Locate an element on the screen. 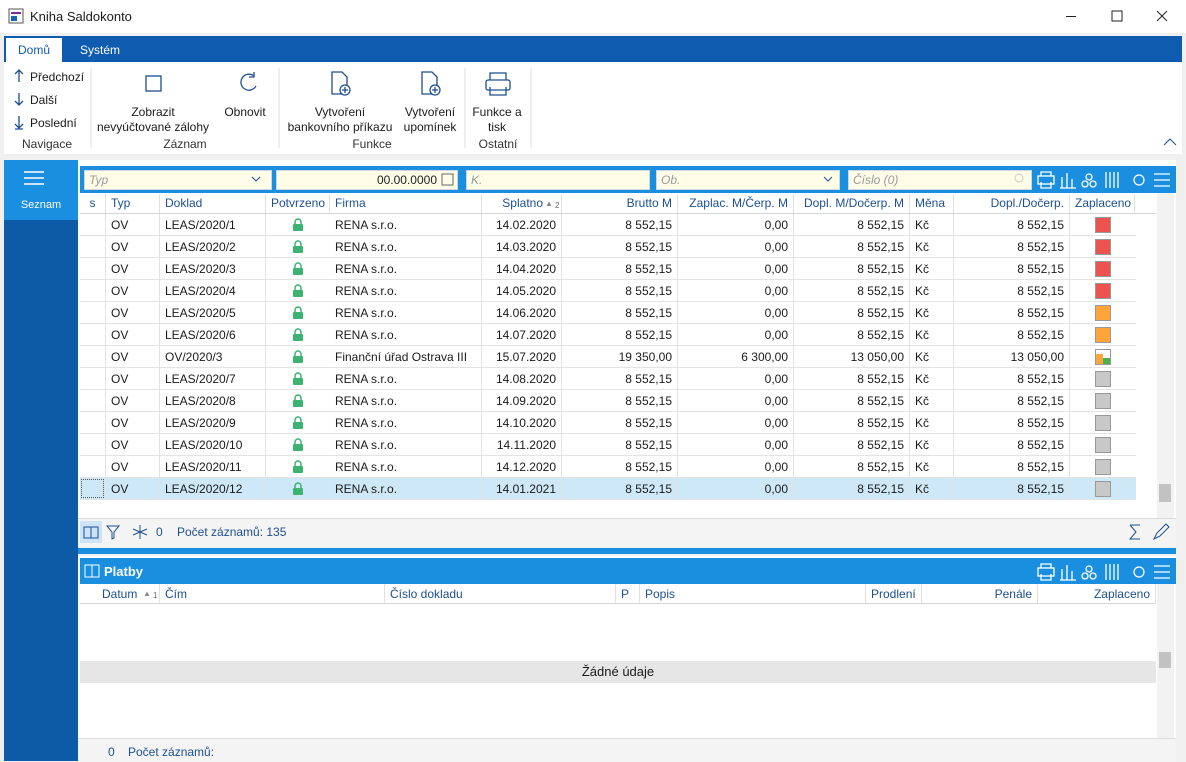  ribbon-tabs is located at coordinates (593, 49).